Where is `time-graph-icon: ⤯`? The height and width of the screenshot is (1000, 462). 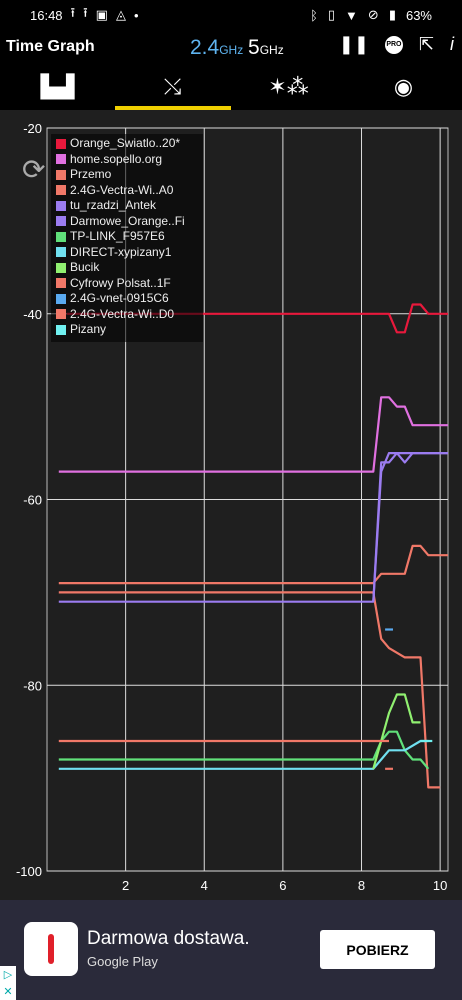 time-graph-icon: ⤯ is located at coordinates (172, 86).